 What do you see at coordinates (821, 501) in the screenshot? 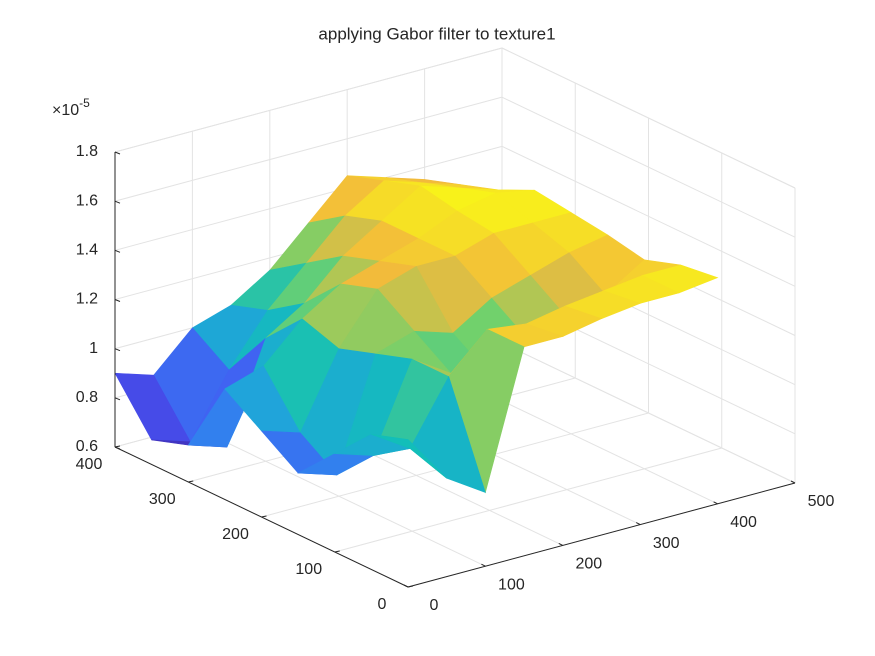
I see `x-tick-label: 500` at bounding box center [821, 501].